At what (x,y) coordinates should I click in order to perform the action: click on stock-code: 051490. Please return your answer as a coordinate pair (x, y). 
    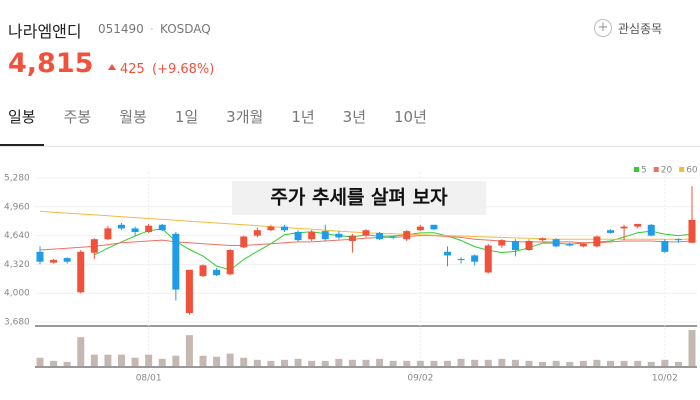
    Looking at the image, I should click on (121, 29).